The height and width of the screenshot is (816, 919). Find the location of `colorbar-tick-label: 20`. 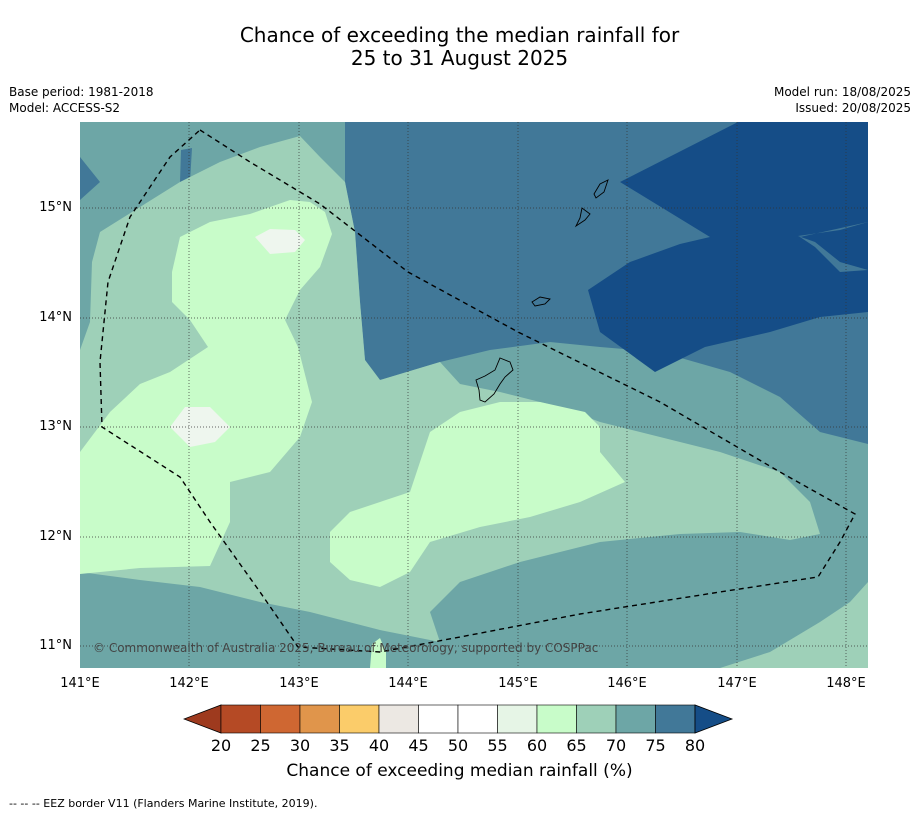

colorbar-tick-label: 20 is located at coordinates (221, 745).